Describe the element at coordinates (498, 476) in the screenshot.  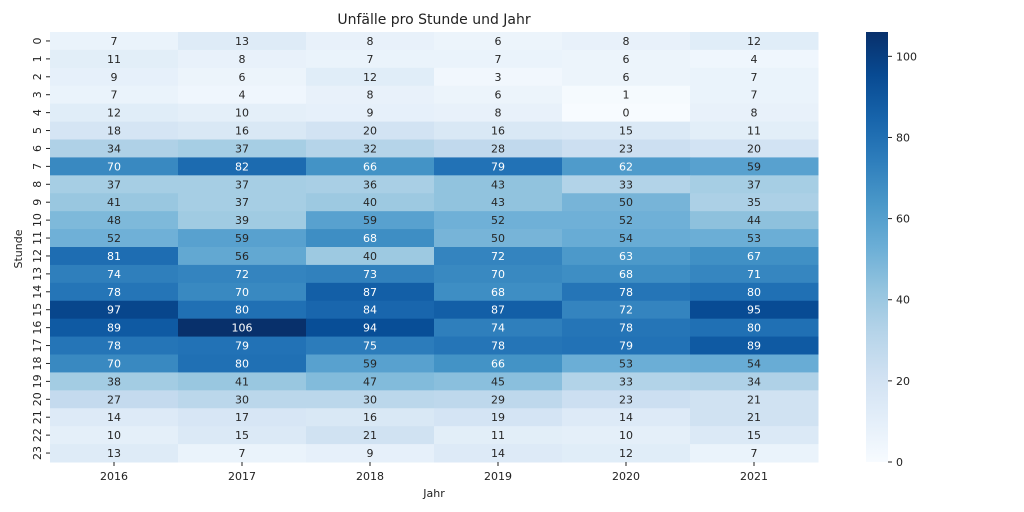
I see `x-tick-label: 2019` at that location.